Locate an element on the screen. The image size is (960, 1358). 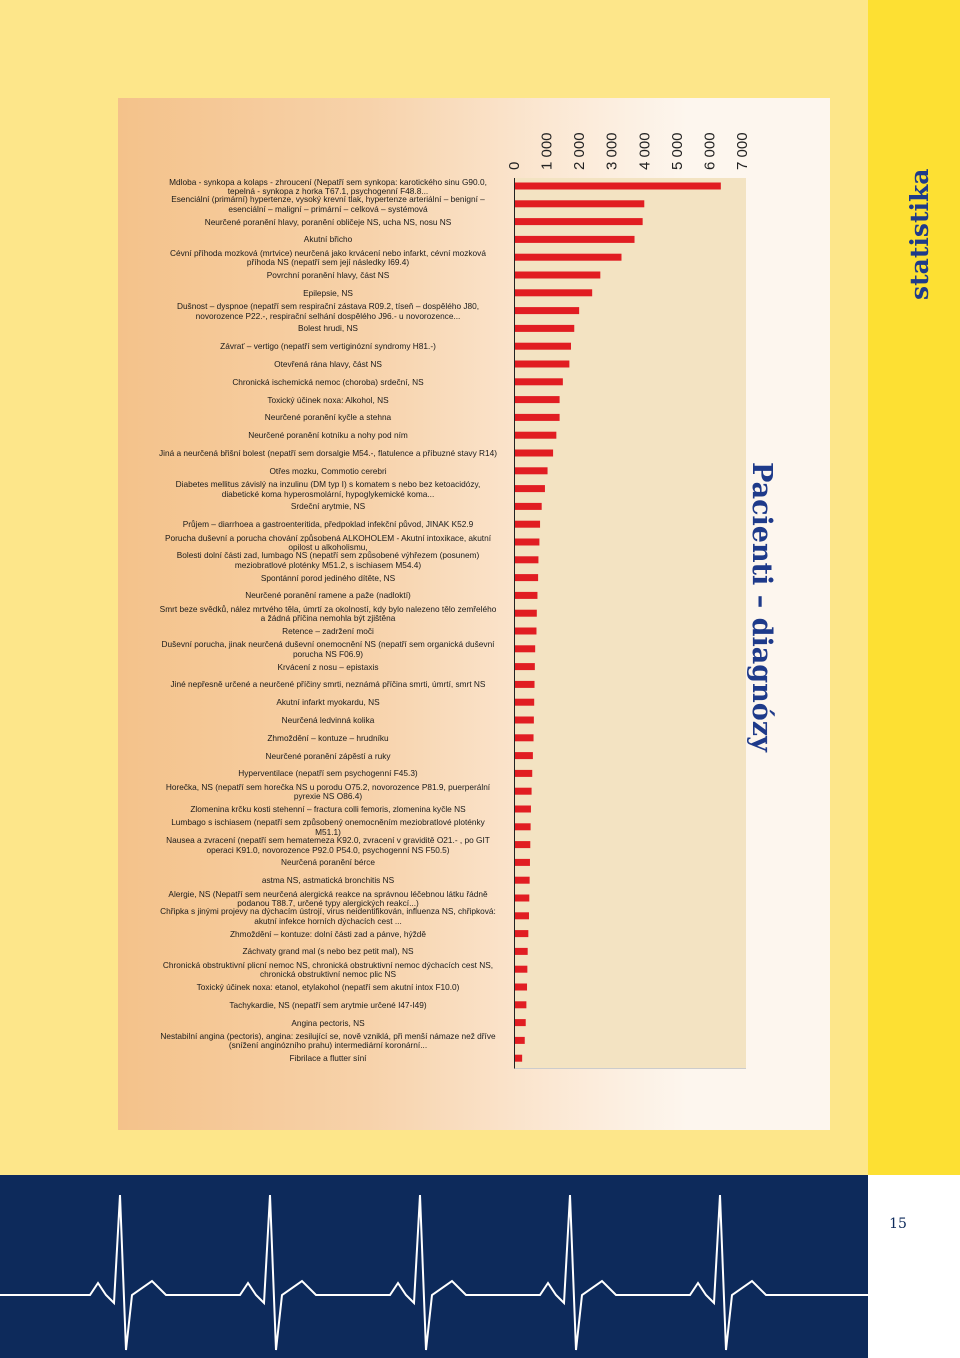
category-label: Neurčená poranění bérce is located at coordinates (328, 862).